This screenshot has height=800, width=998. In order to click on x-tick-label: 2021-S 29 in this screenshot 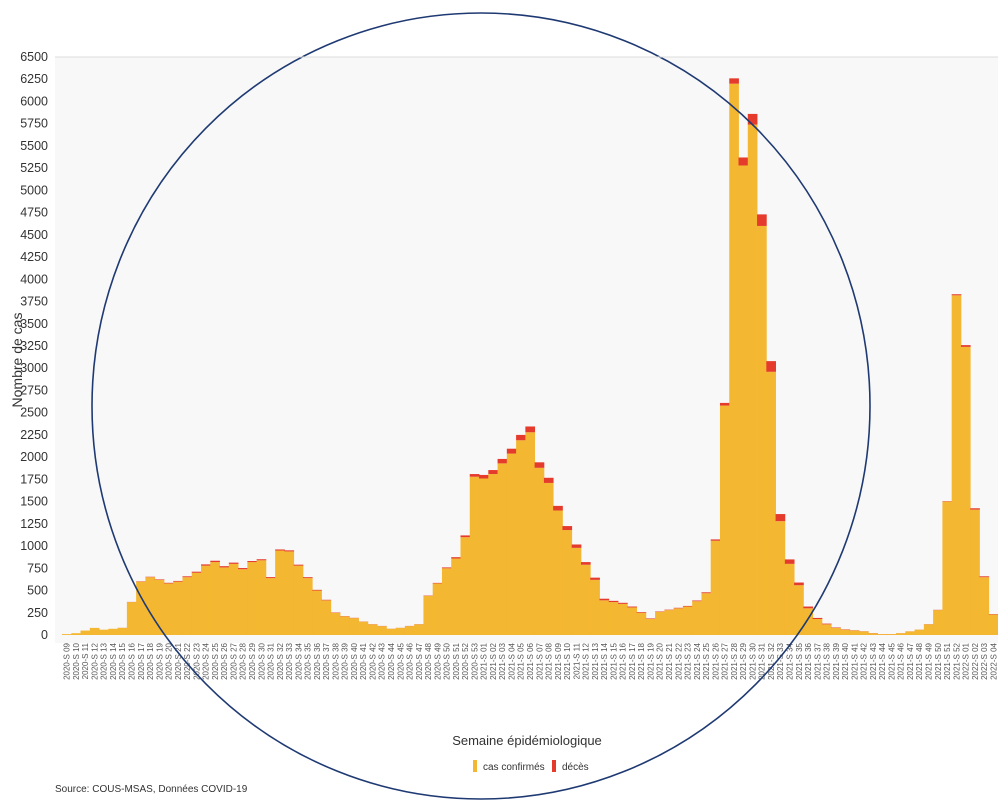, I will do `click(743, 660)`.